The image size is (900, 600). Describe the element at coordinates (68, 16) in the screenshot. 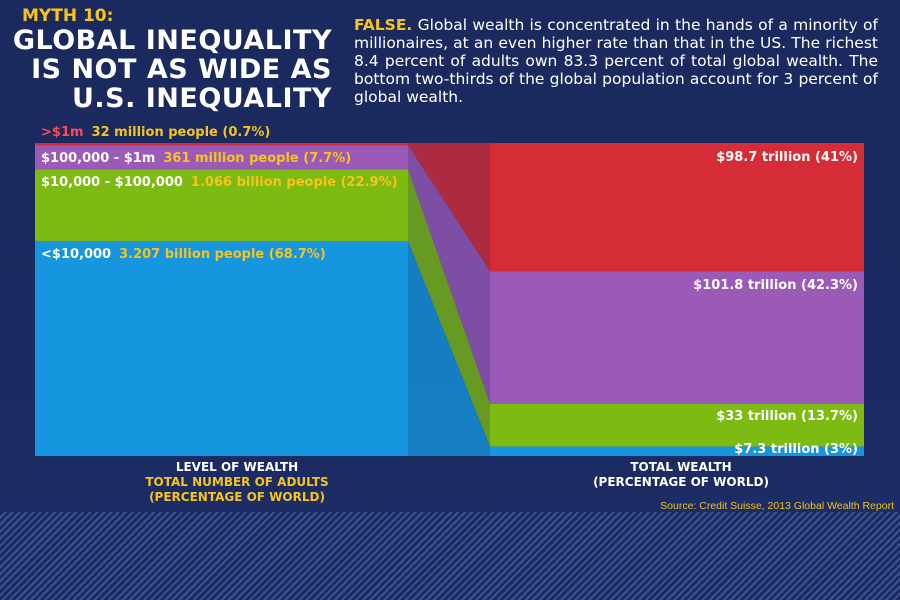

I see `myth-label: MYTH 10:` at that location.